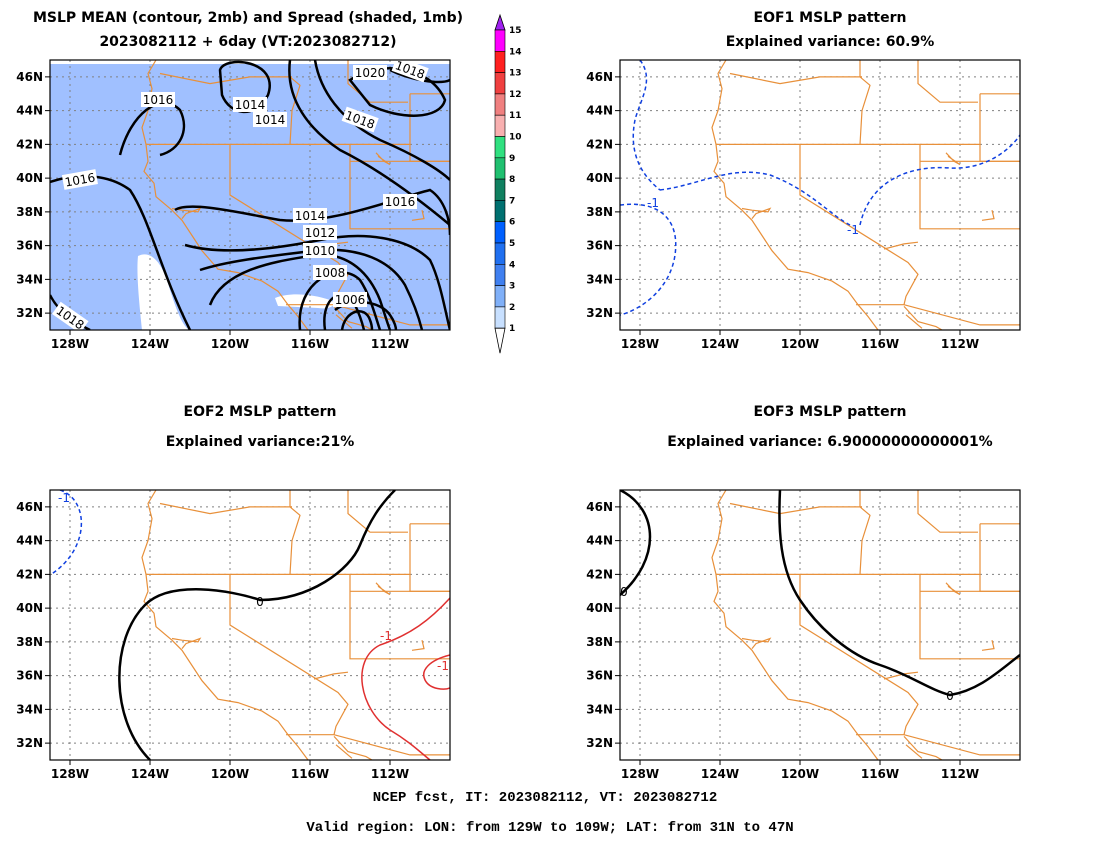 The width and height of the screenshot is (1100, 850). I want to click on contour-label-text: 1020, so click(370, 73).